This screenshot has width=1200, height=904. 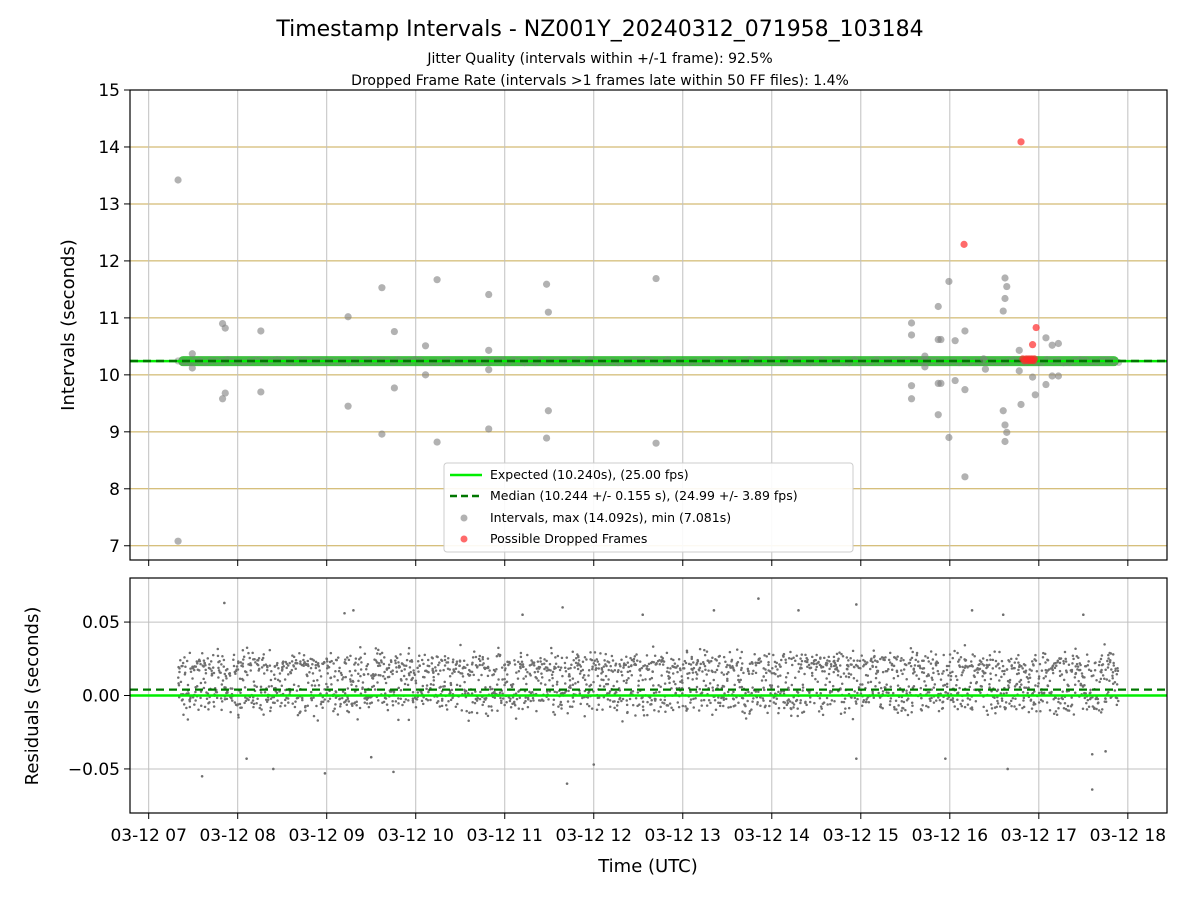 What do you see at coordinates (1105, 751) in the screenshot?
I see `residual-outlier-point` at bounding box center [1105, 751].